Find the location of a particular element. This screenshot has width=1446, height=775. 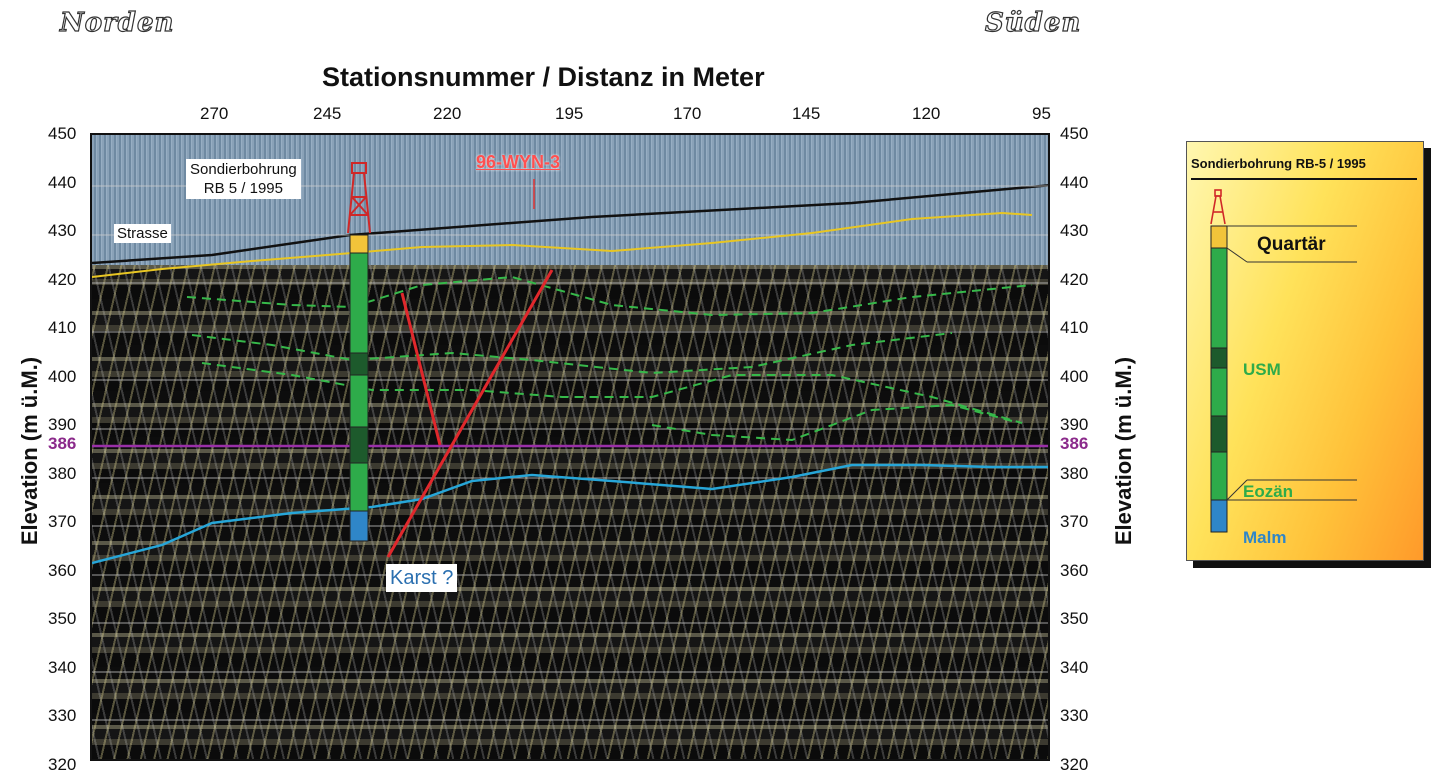

x-tick: 270 is located at coordinates (214, 113).